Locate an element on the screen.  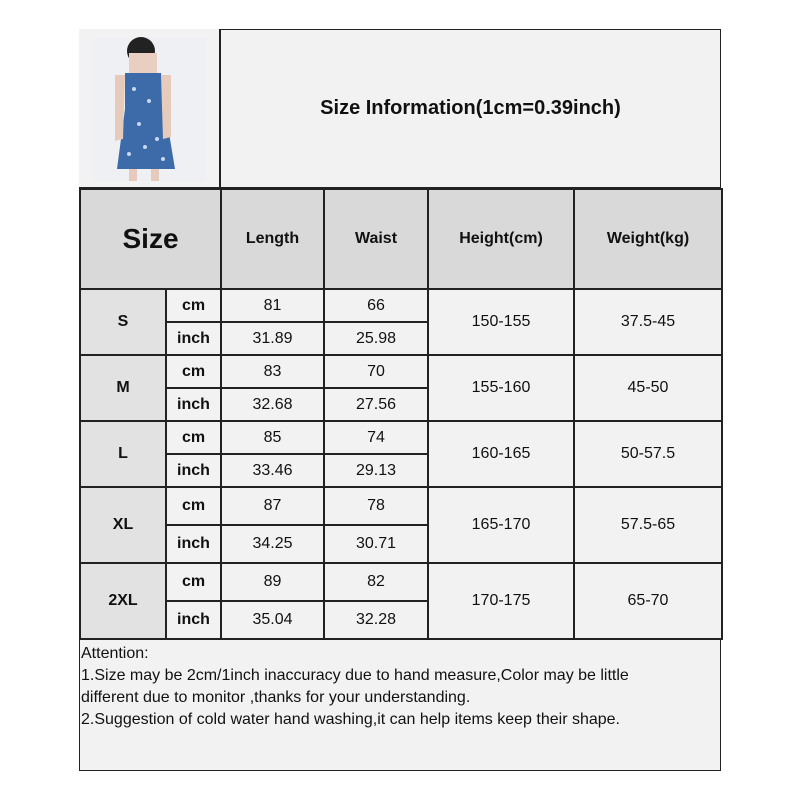
height-range: 170-175 is located at coordinates (501, 601).